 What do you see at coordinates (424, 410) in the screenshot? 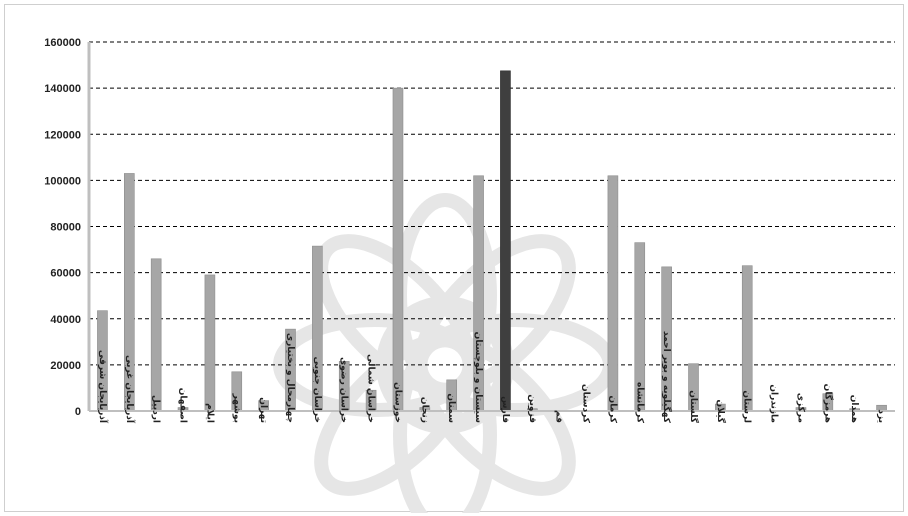
I see `category-label: زنجان` at bounding box center [424, 410].